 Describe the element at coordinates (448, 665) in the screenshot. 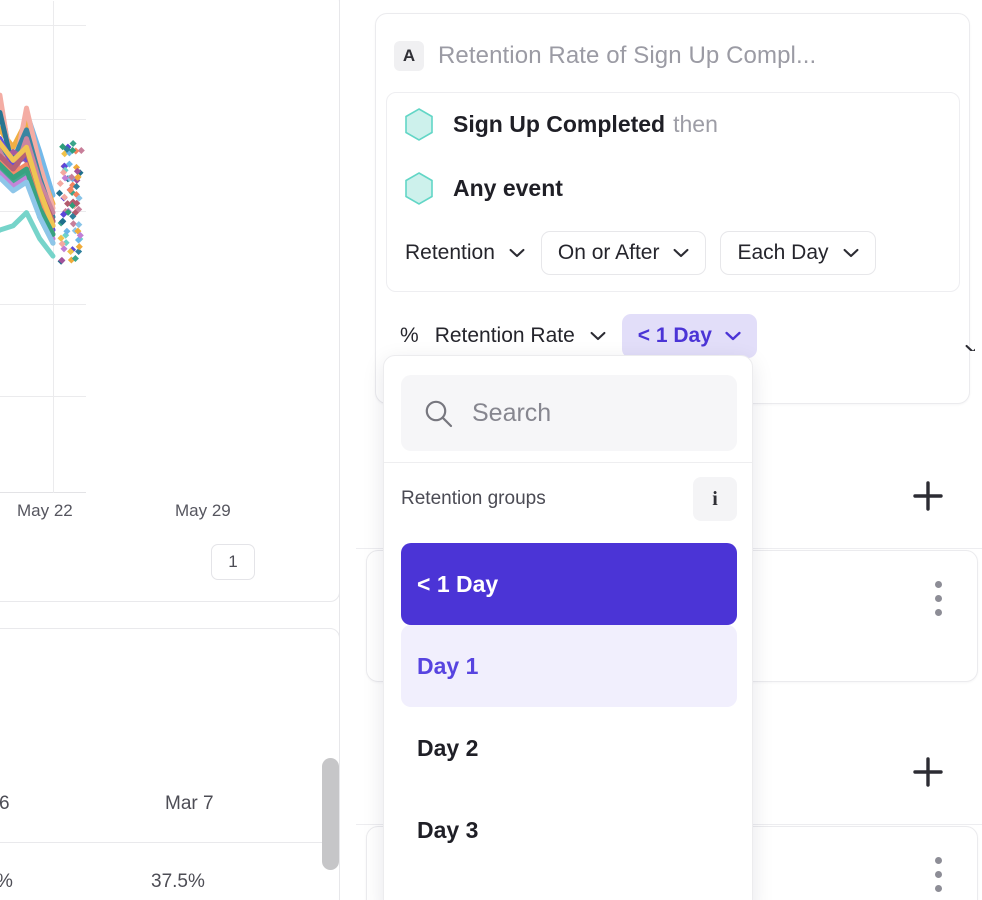

I see `dropdown-option-label: Day 1` at that location.